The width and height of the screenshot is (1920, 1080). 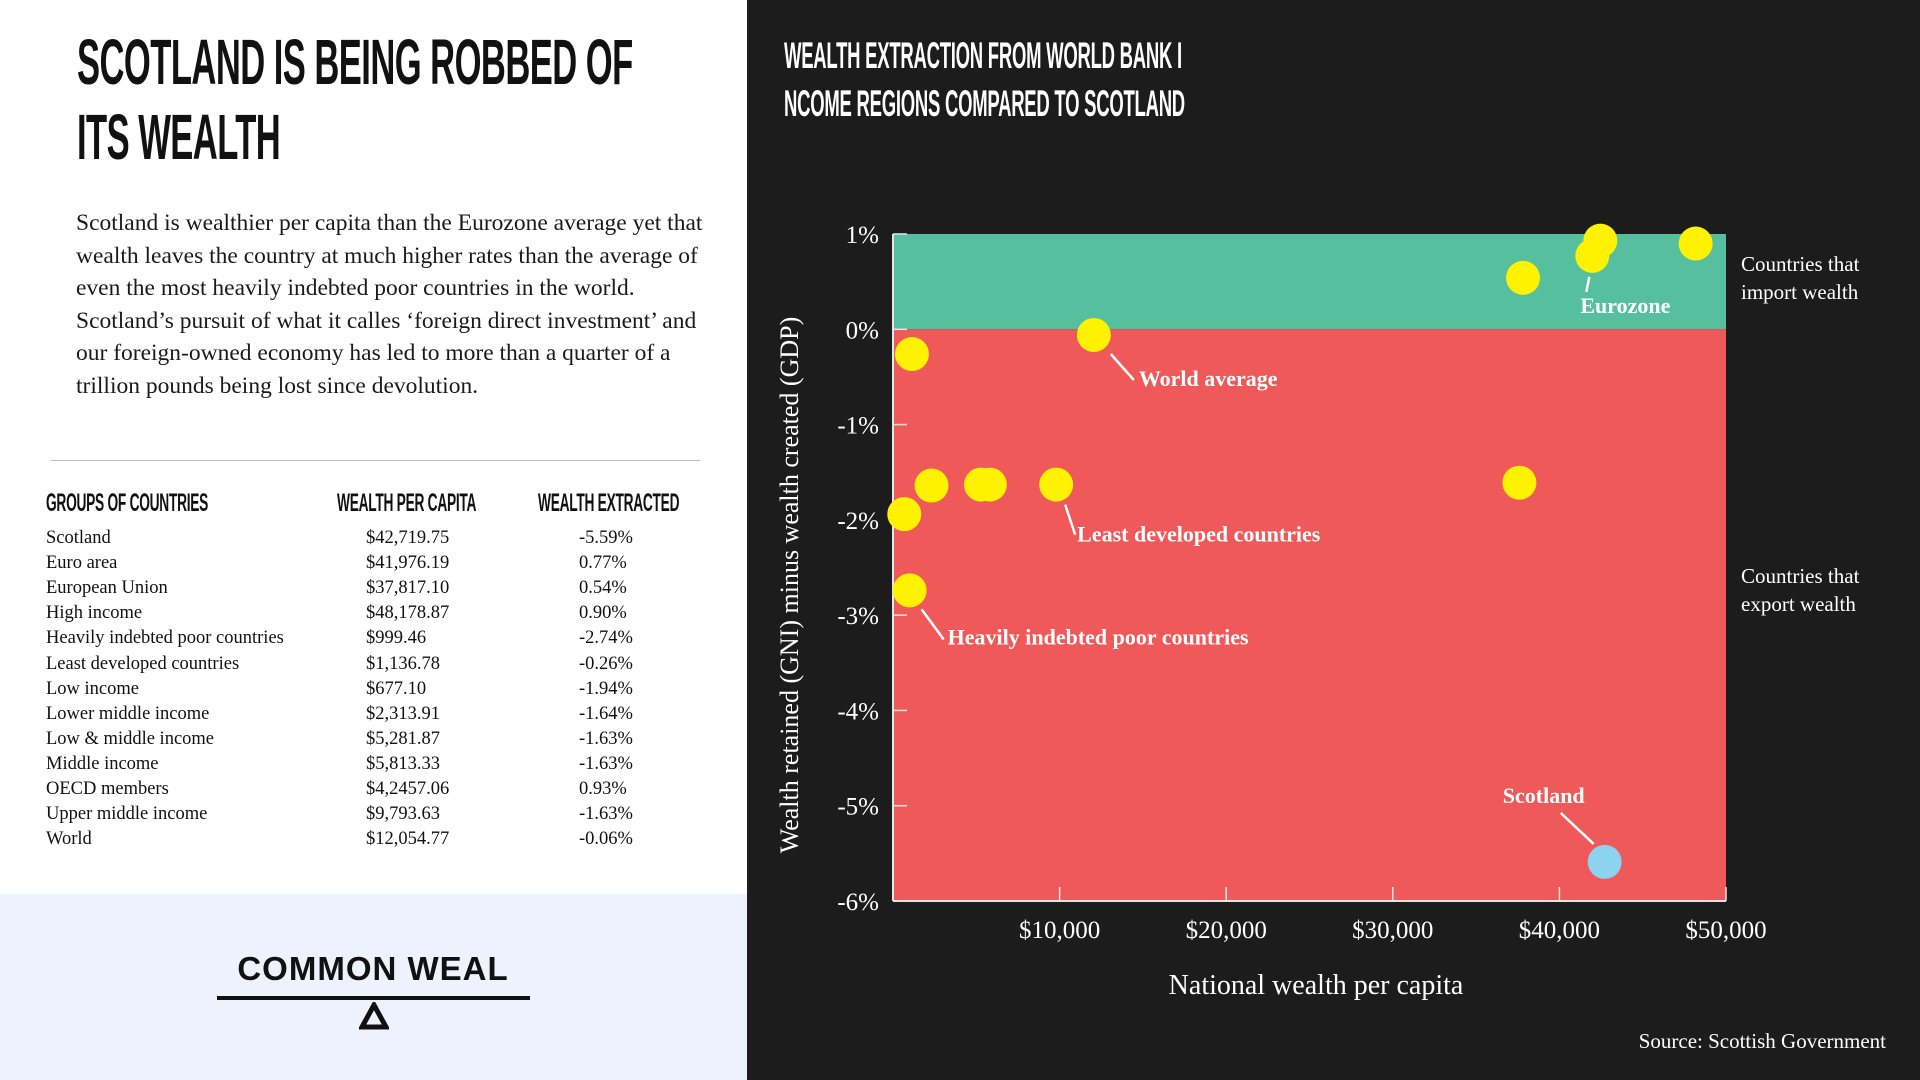 I want to click on x-tick-label: $10,000, so click(x=1059, y=930).